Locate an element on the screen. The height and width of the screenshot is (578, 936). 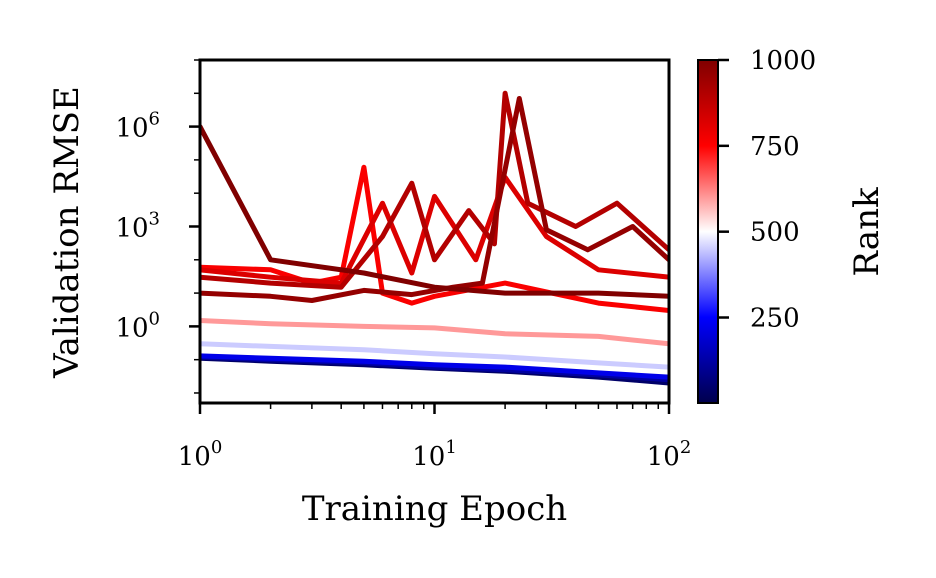
y-tick-label: 10⁶ is located at coordinates (137, 126).